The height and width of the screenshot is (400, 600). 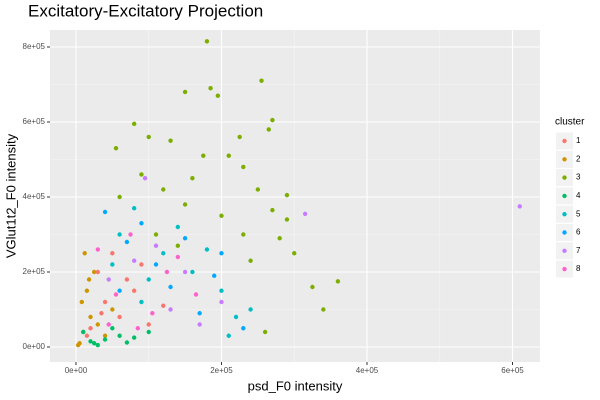 I want to click on x-tick-label: 4e+05, so click(x=367, y=370).